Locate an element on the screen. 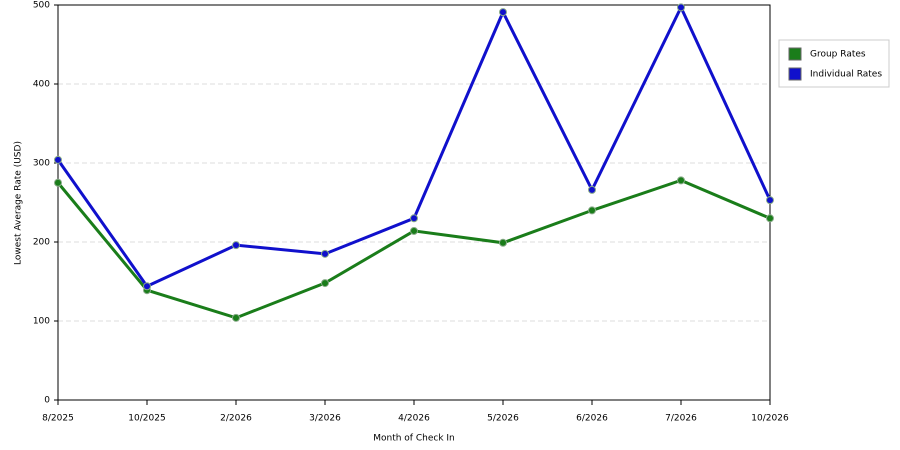  y-tick-label: 0 is located at coordinates (47, 401).